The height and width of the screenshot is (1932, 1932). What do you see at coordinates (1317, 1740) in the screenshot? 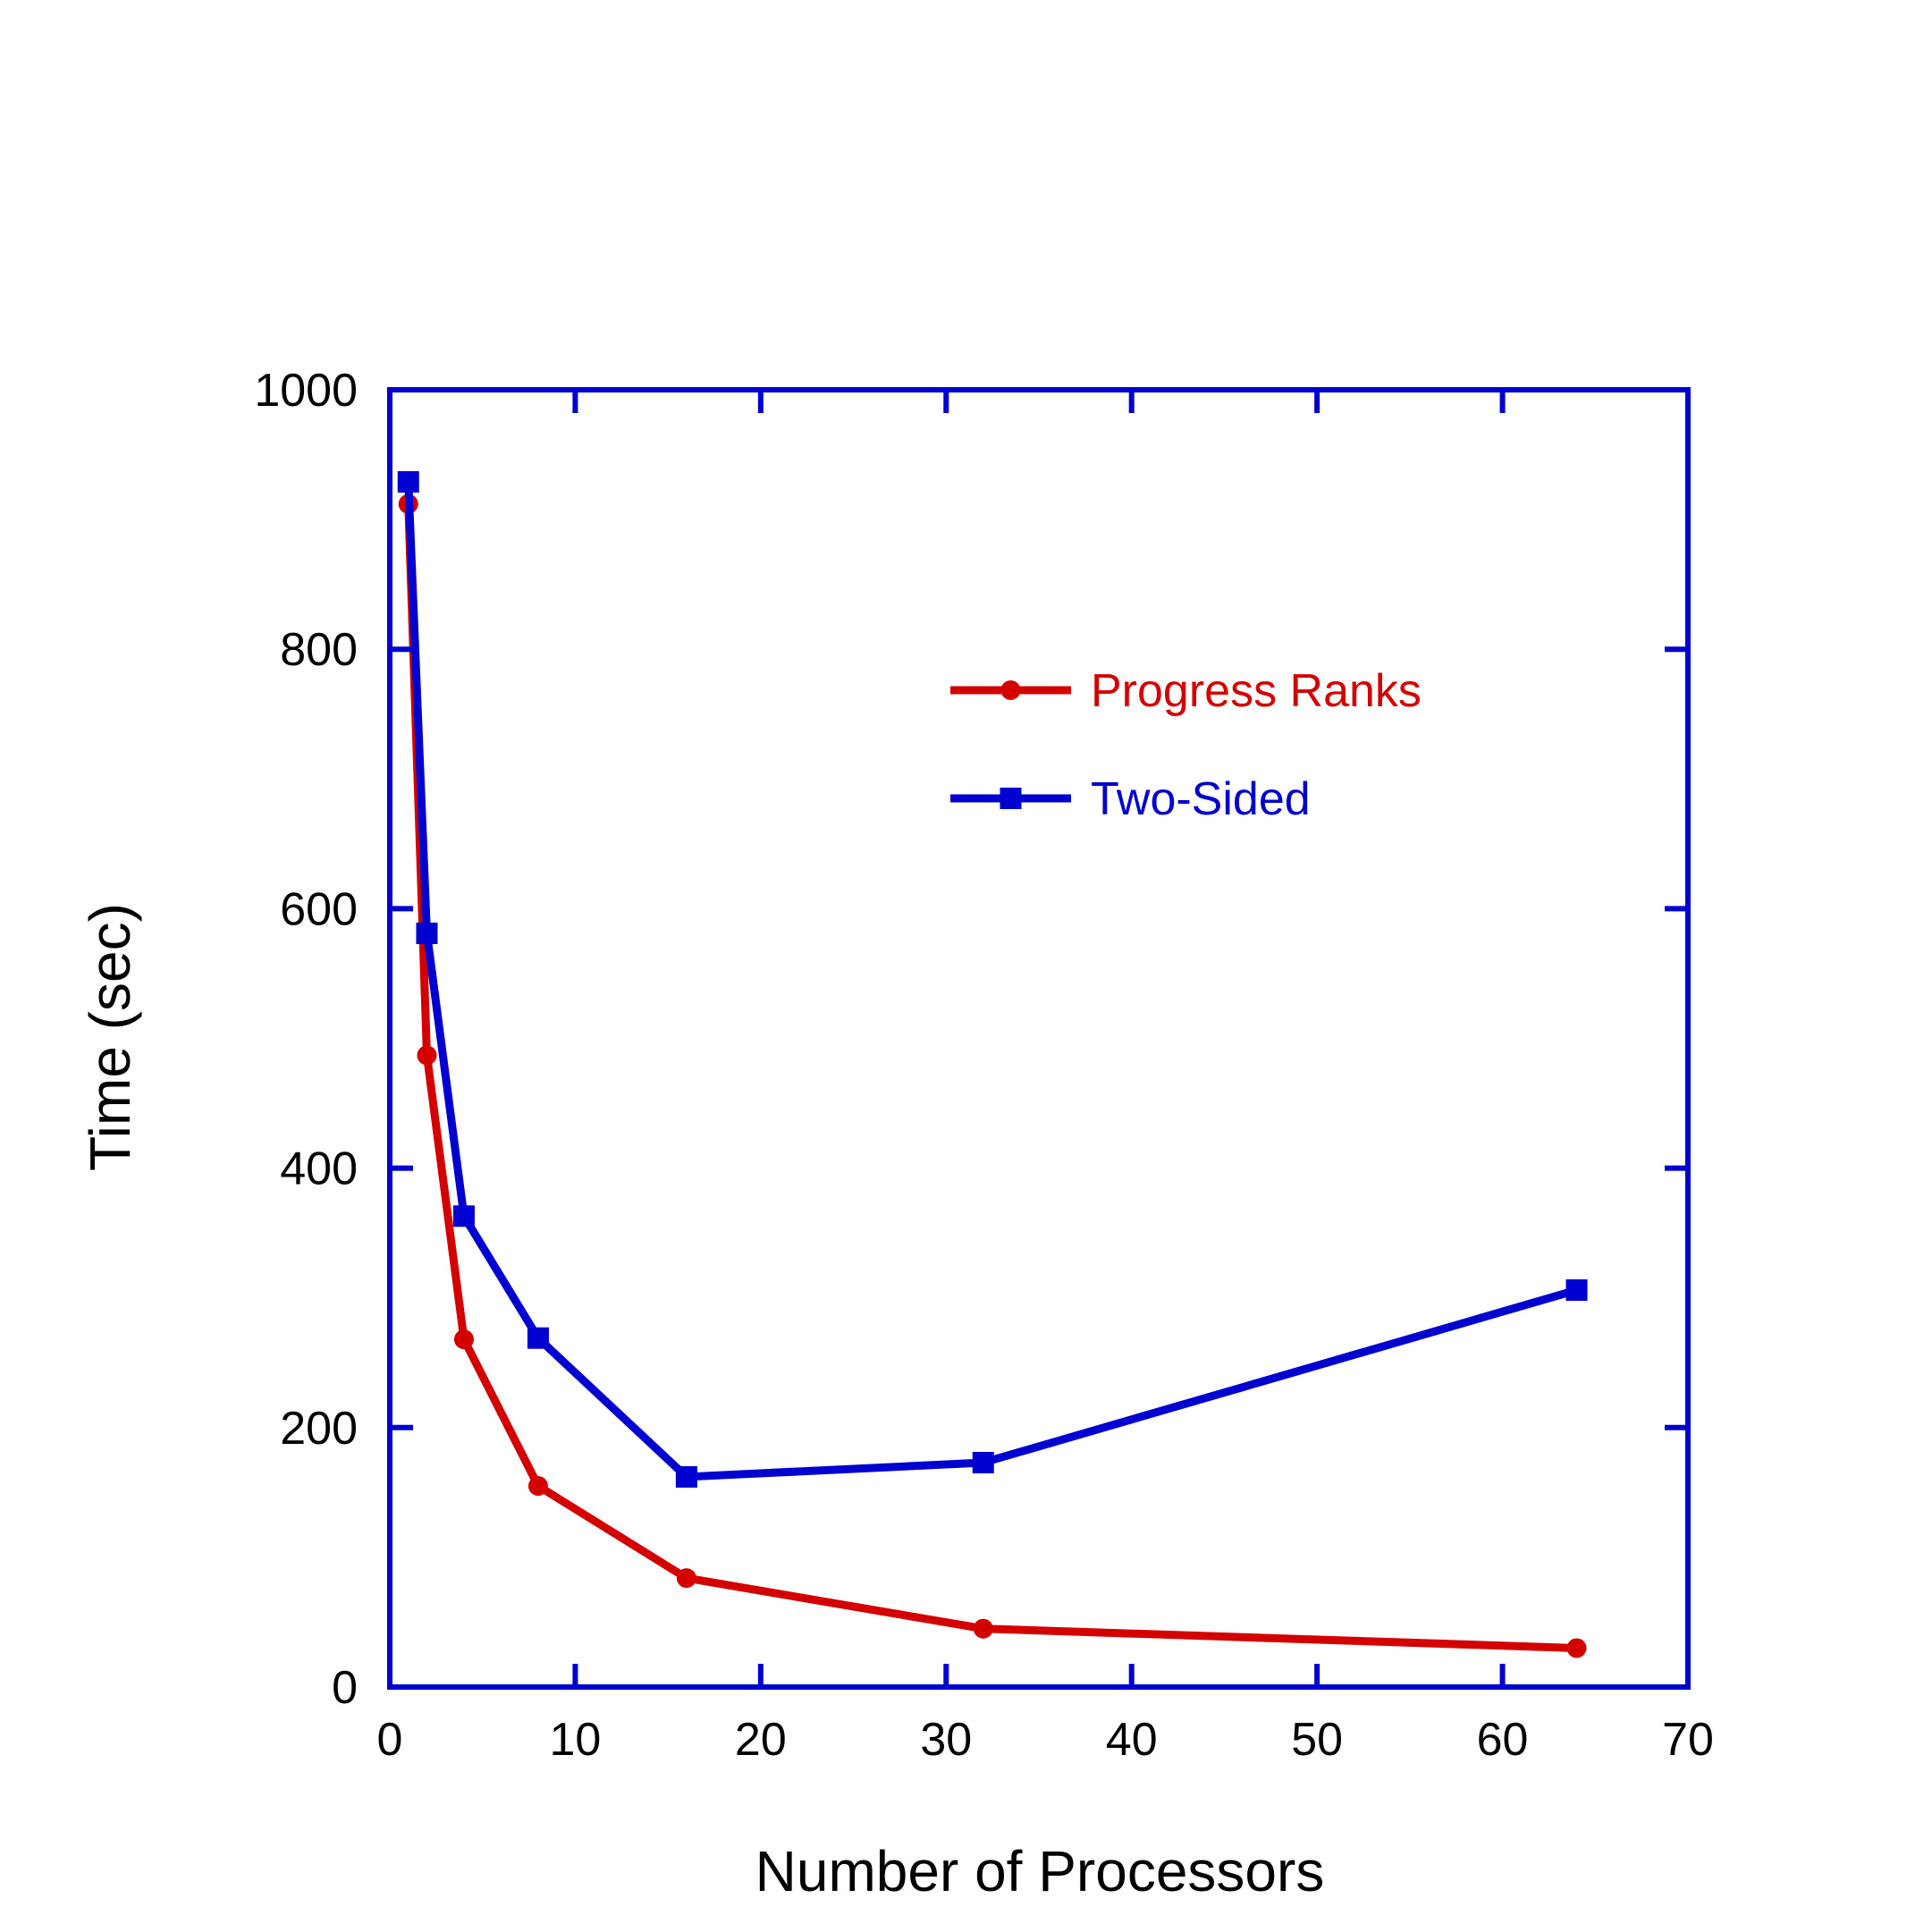
I see `x-tick-label-50: 50` at bounding box center [1317, 1740].